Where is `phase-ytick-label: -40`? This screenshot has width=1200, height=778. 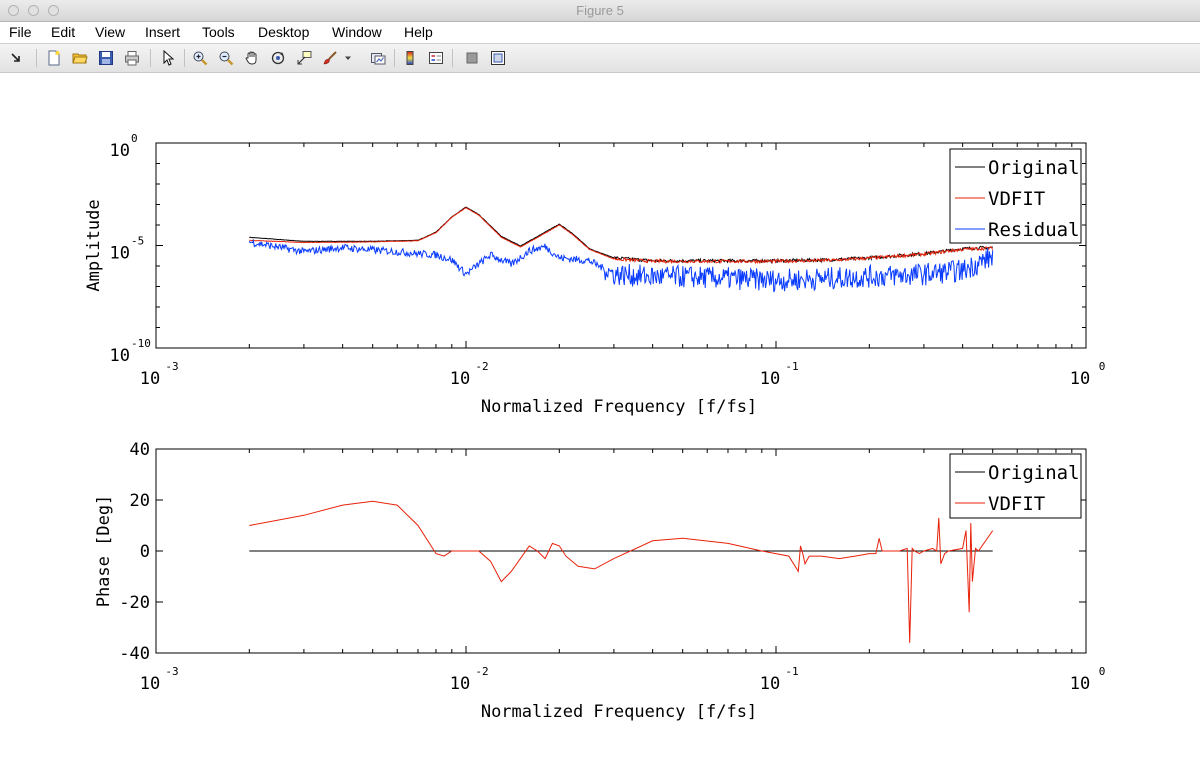
phase-ytick-label: -40 is located at coordinates (134, 654).